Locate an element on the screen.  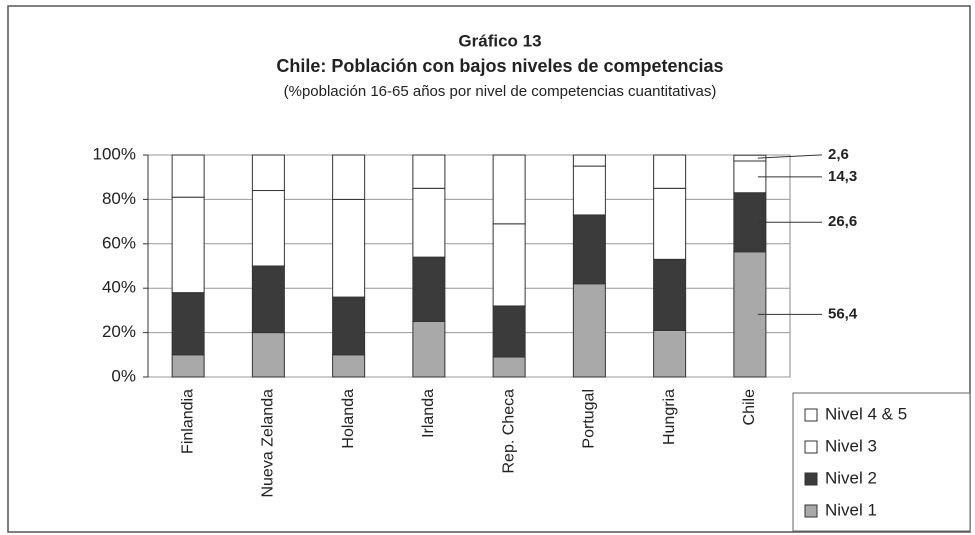
x-tick-label: Rep. Checa is located at coordinates (508, 431).